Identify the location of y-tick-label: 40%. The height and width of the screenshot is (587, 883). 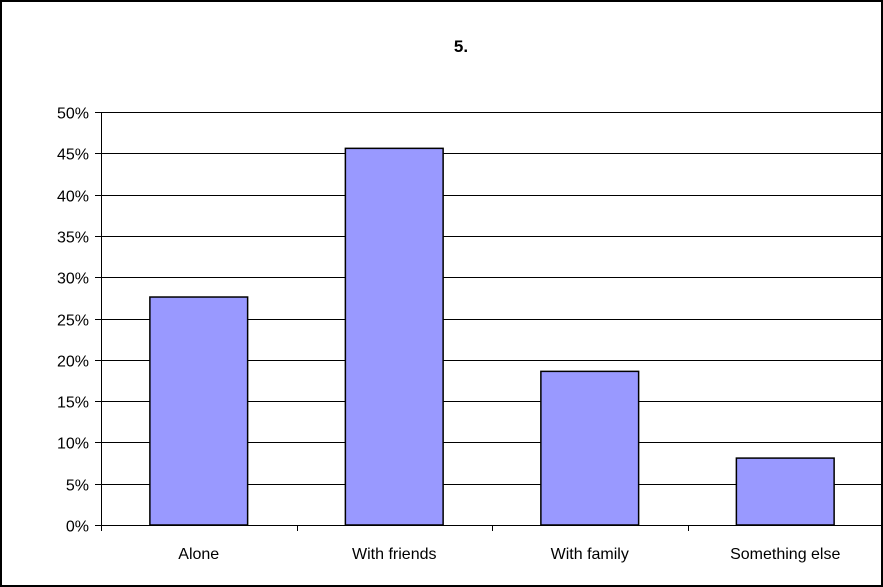
(73, 197).